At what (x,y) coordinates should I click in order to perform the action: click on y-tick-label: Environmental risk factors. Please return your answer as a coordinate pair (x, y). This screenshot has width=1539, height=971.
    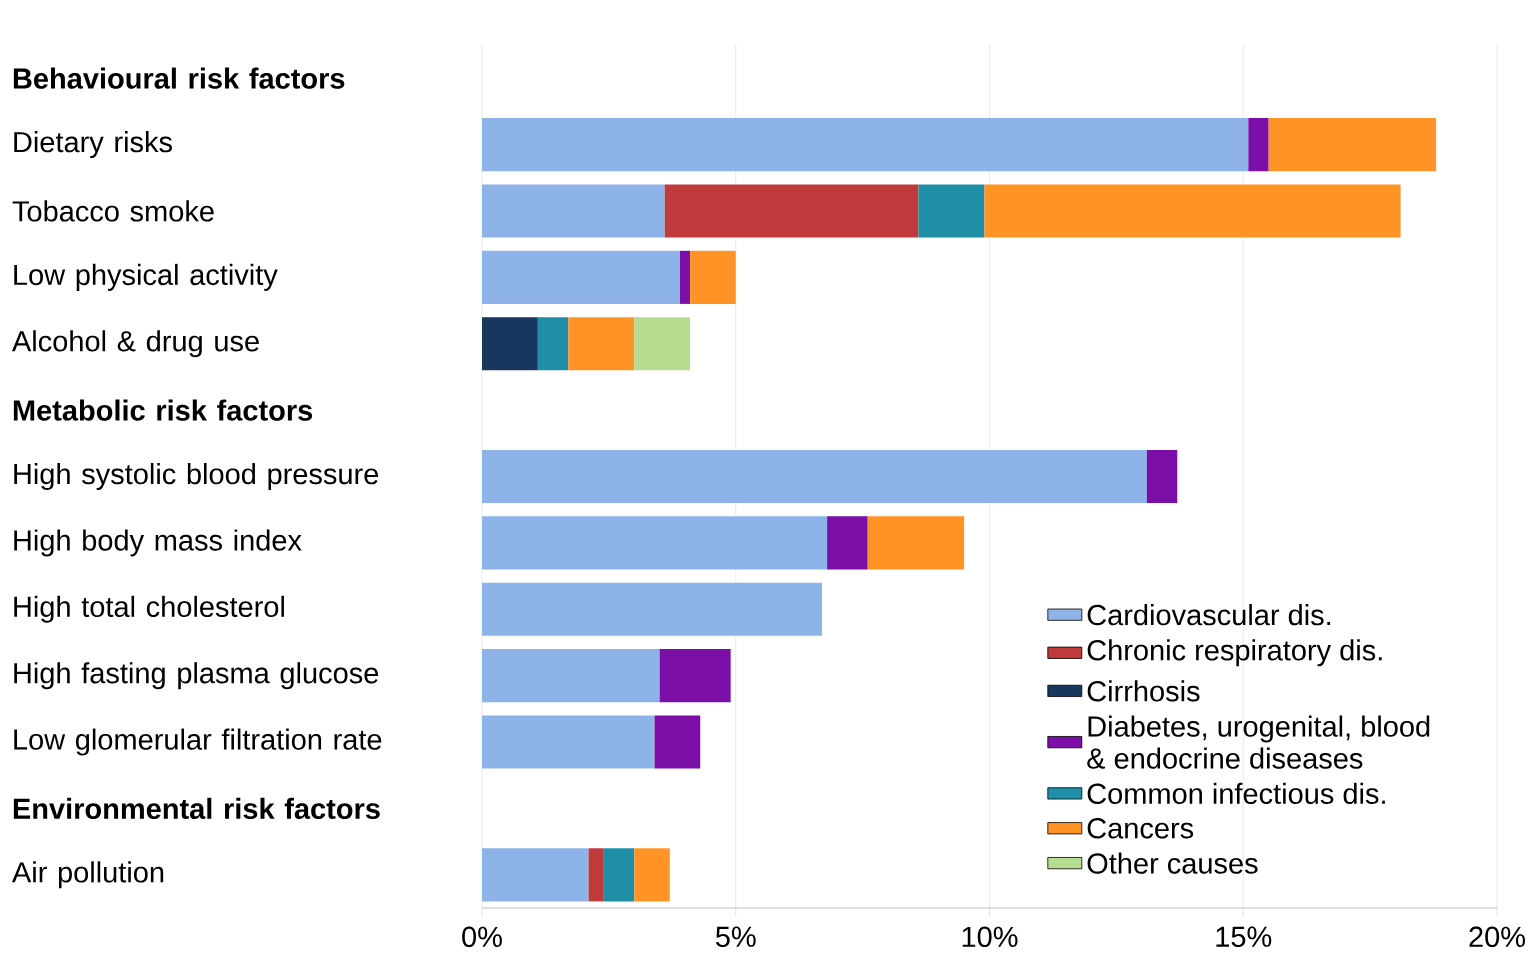
    Looking at the image, I should click on (196, 808).